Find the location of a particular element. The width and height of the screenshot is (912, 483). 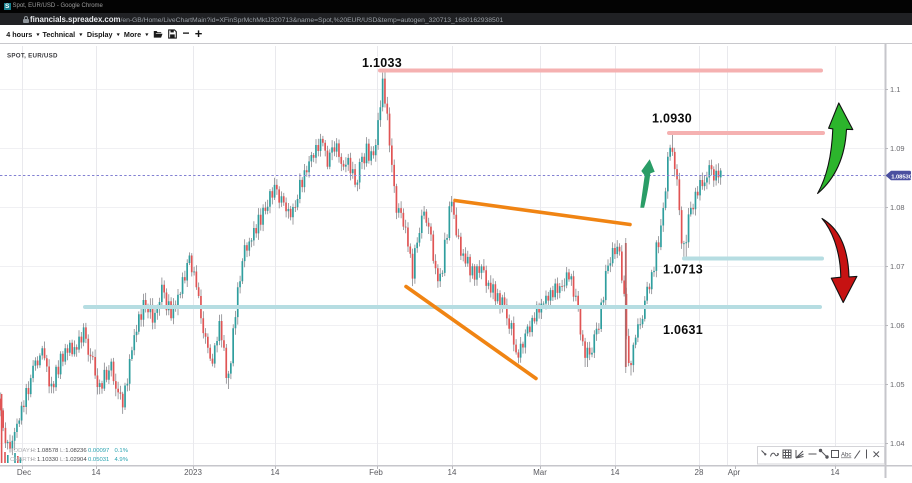

svg-text: 2023 is located at coordinates (193, 472).